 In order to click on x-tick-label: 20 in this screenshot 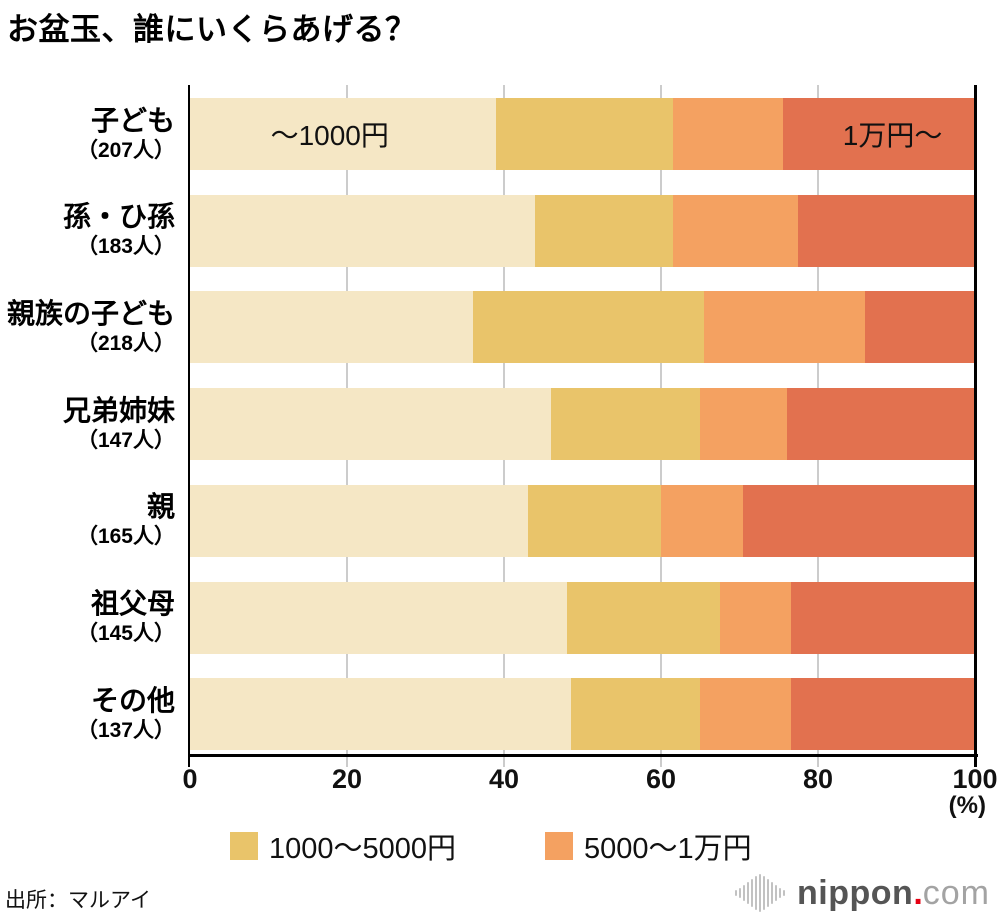, I will do `click(347, 779)`.